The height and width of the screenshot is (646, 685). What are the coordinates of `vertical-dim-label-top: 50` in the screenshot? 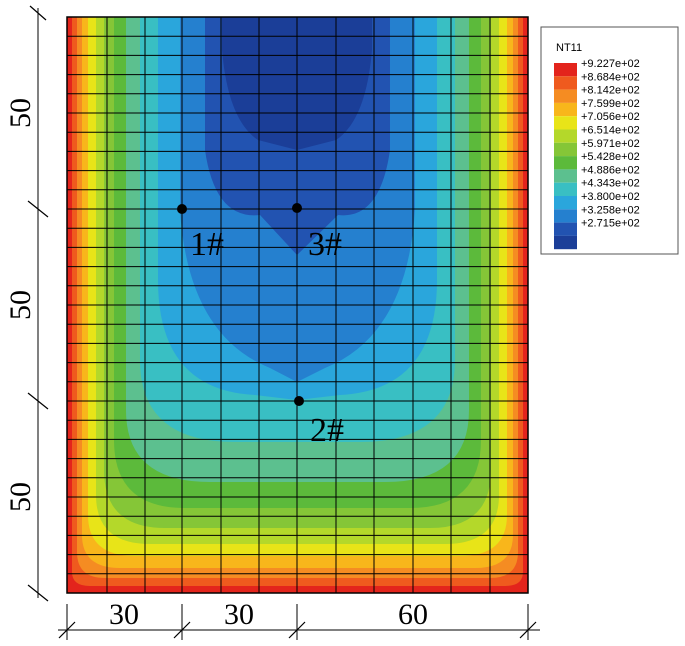 It's located at (20, 113).